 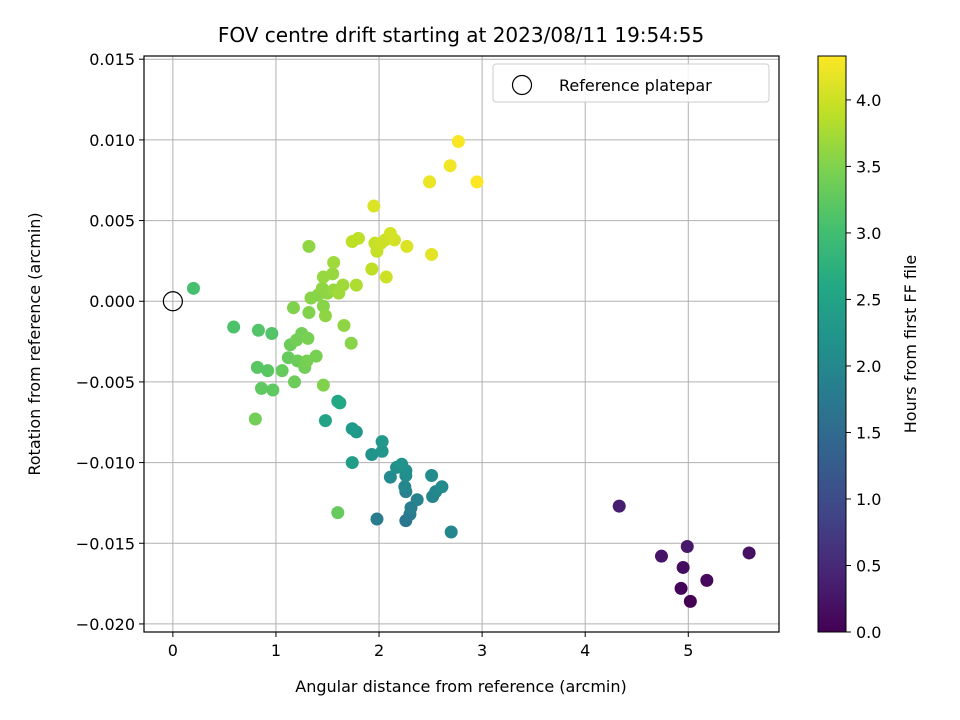 What do you see at coordinates (379, 650) in the screenshot?
I see `x-tick-label: 2` at bounding box center [379, 650].